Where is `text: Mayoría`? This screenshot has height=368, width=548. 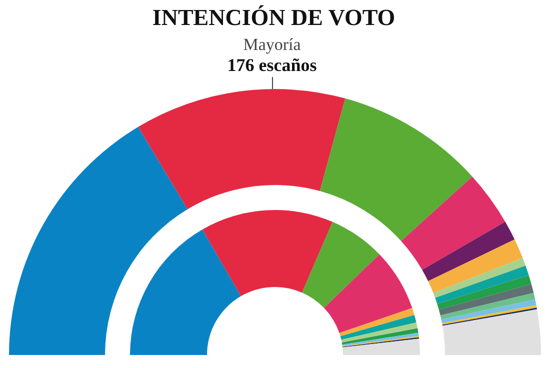
text: Mayoría is located at coordinates (272, 44).